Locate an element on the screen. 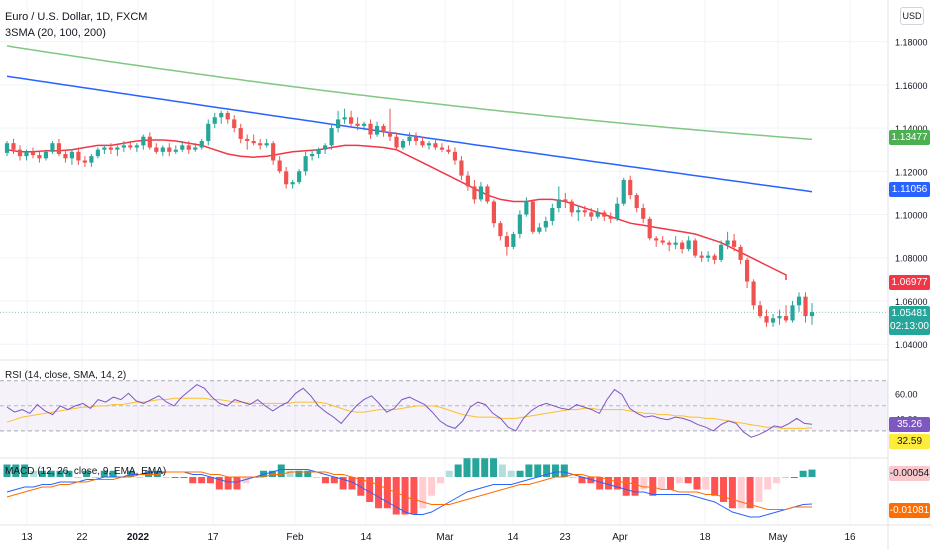 The image size is (932, 550). y-tick-label: 1.10000 is located at coordinates (911, 216).